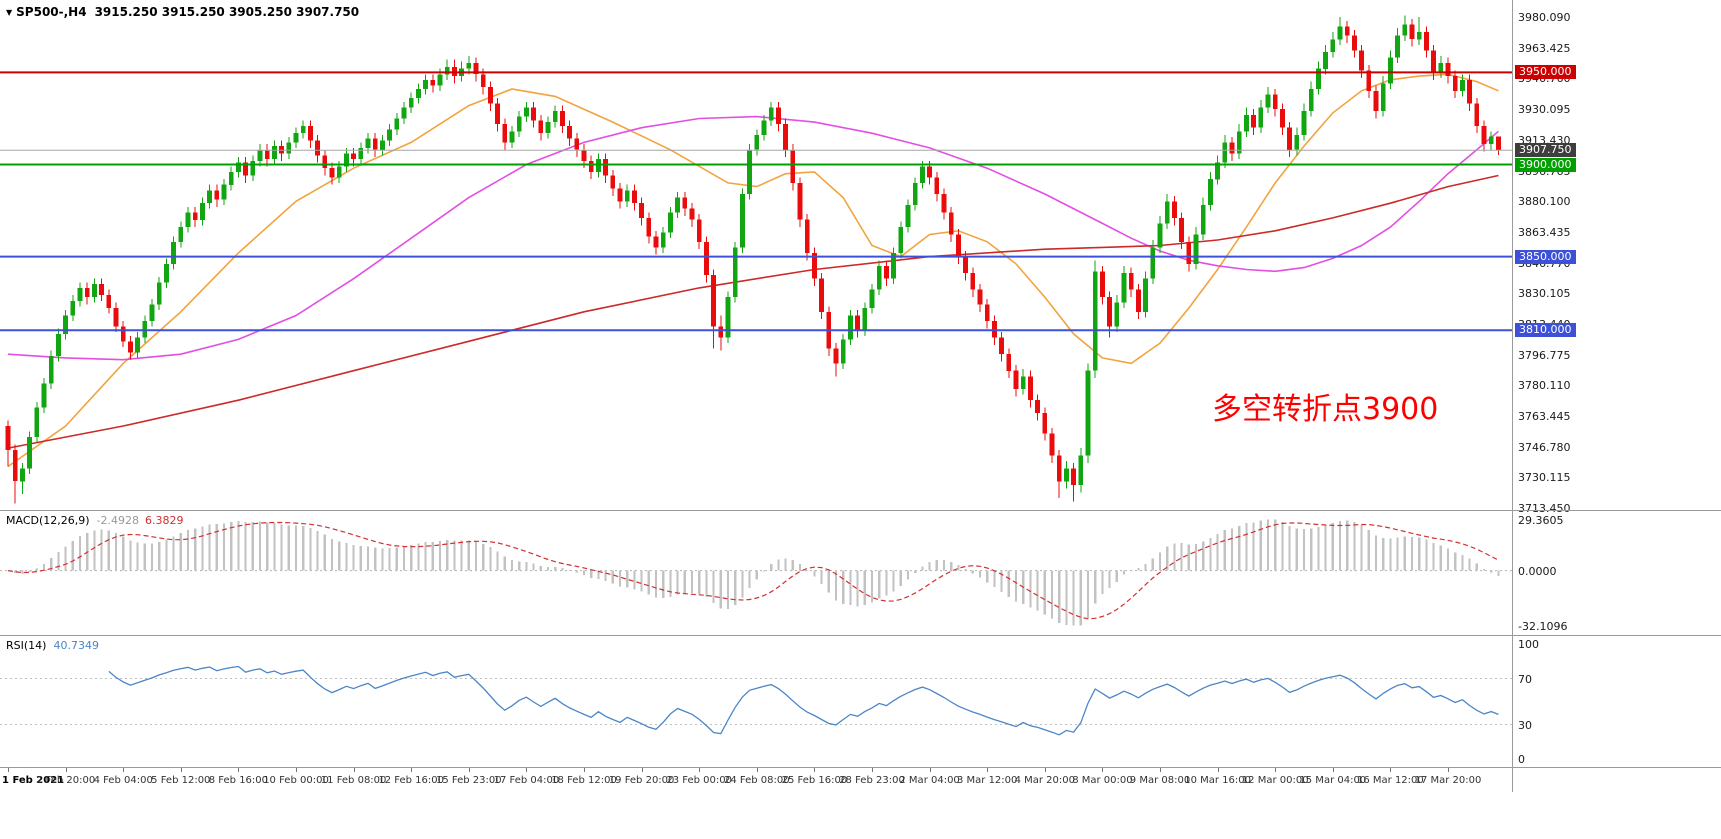  Describe the element at coordinates (1544, 508) in the screenshot. I see `price-axis-label: 3713.450` at that location.